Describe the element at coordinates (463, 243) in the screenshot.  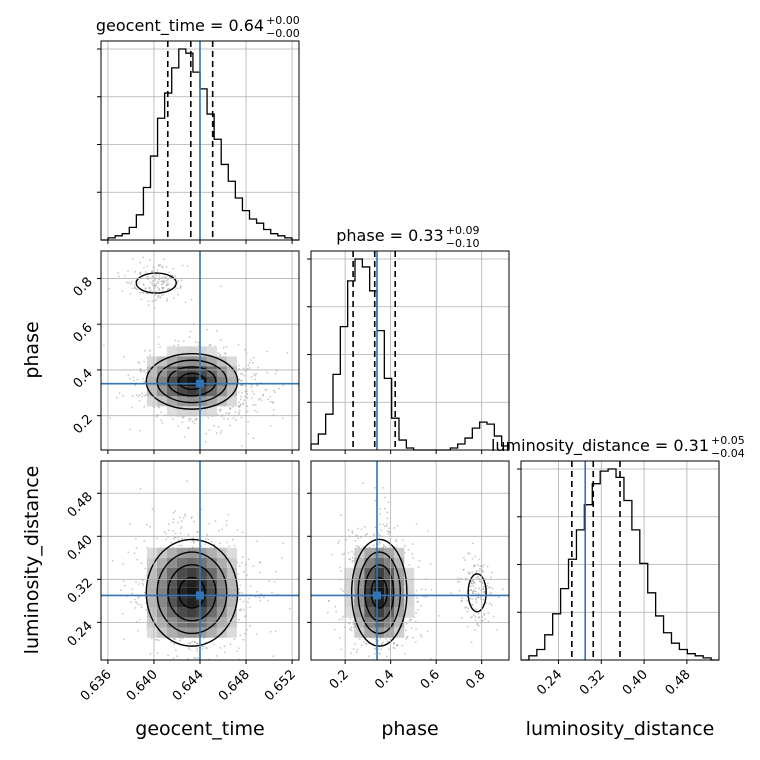
I see `title-sub: −0.10` at that location.